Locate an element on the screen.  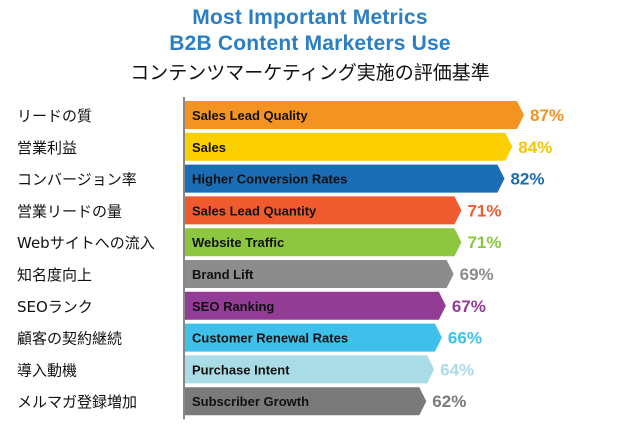
bar-inner-label: Purchase Intent is located at coordinates (241, 369).